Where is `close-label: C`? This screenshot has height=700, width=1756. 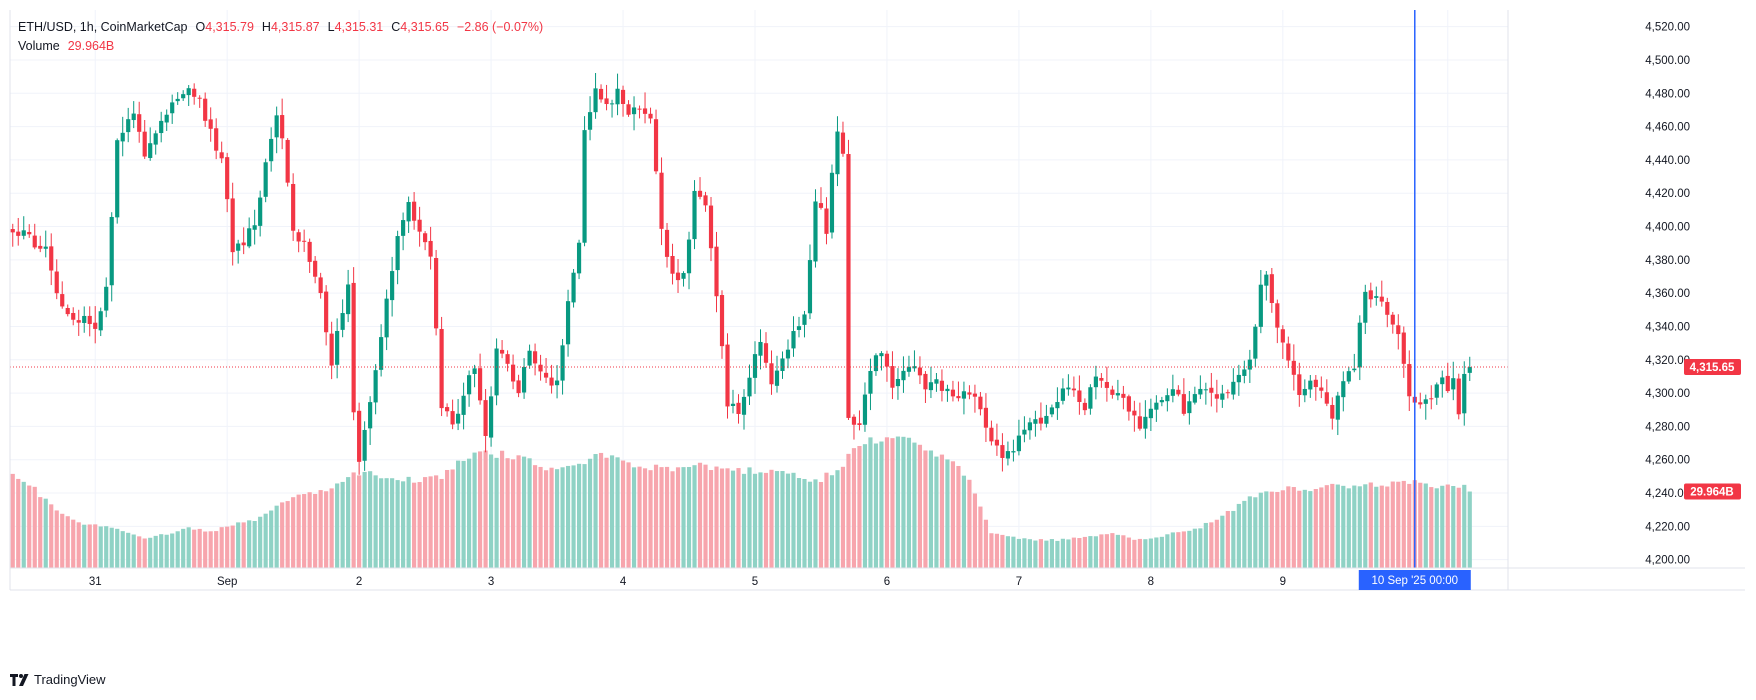 close-label: C is located at coordinates (396, 27).